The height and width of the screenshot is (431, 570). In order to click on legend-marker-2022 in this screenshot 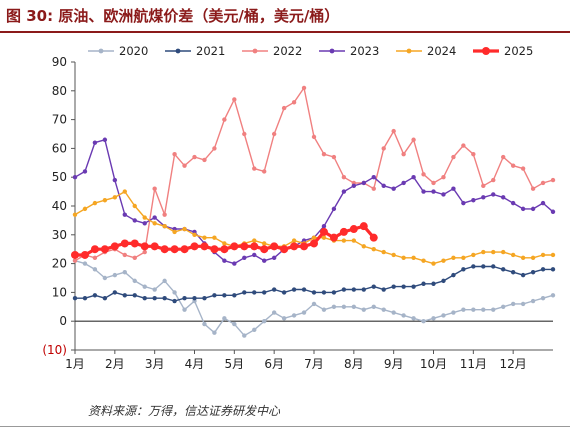, I will do `click(255, 51)`.